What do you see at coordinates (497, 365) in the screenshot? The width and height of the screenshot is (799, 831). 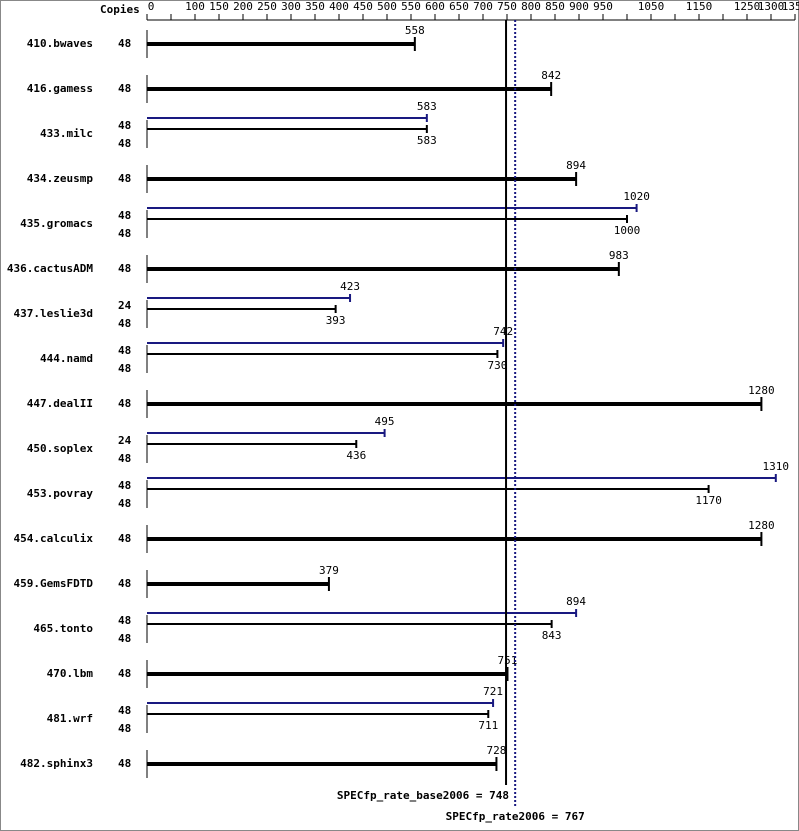 I see `base-value-label: 730` at bounding box center [497, 365].